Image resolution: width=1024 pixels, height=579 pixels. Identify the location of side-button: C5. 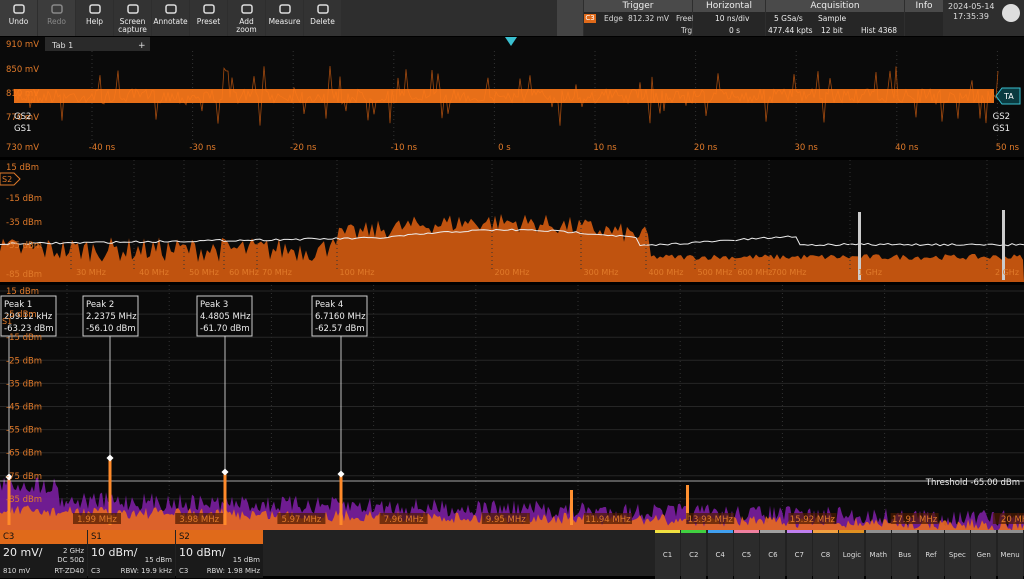
(746, 554).